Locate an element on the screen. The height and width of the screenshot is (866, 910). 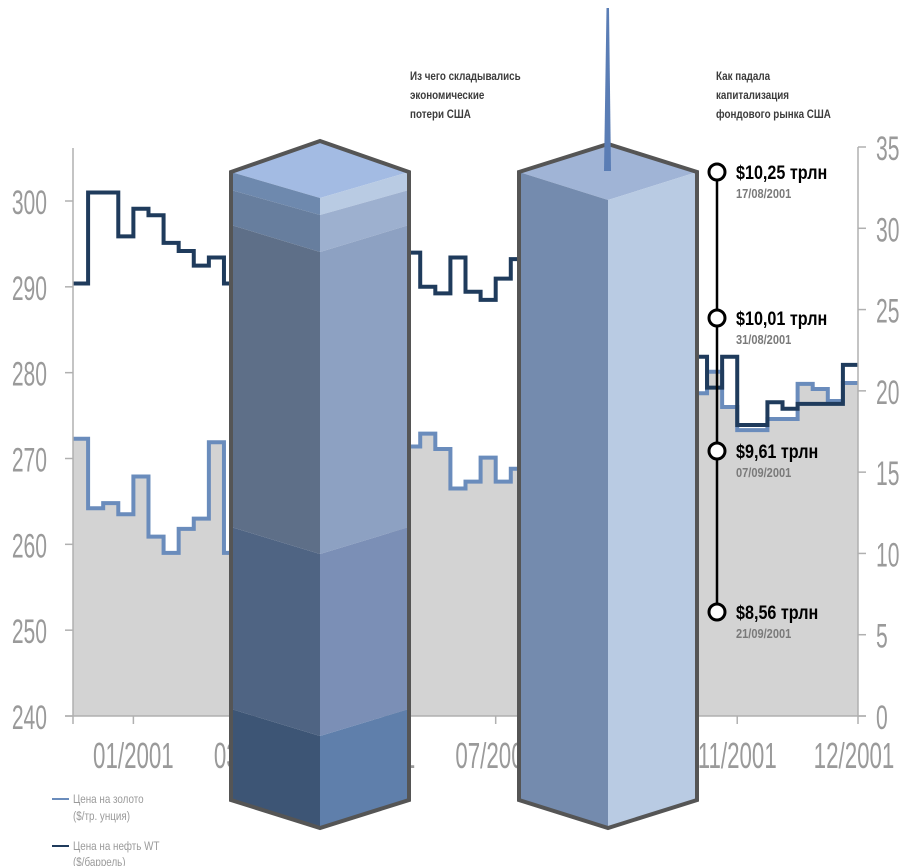
market-note-line1: Как падала is located at coordinates (743, 76).